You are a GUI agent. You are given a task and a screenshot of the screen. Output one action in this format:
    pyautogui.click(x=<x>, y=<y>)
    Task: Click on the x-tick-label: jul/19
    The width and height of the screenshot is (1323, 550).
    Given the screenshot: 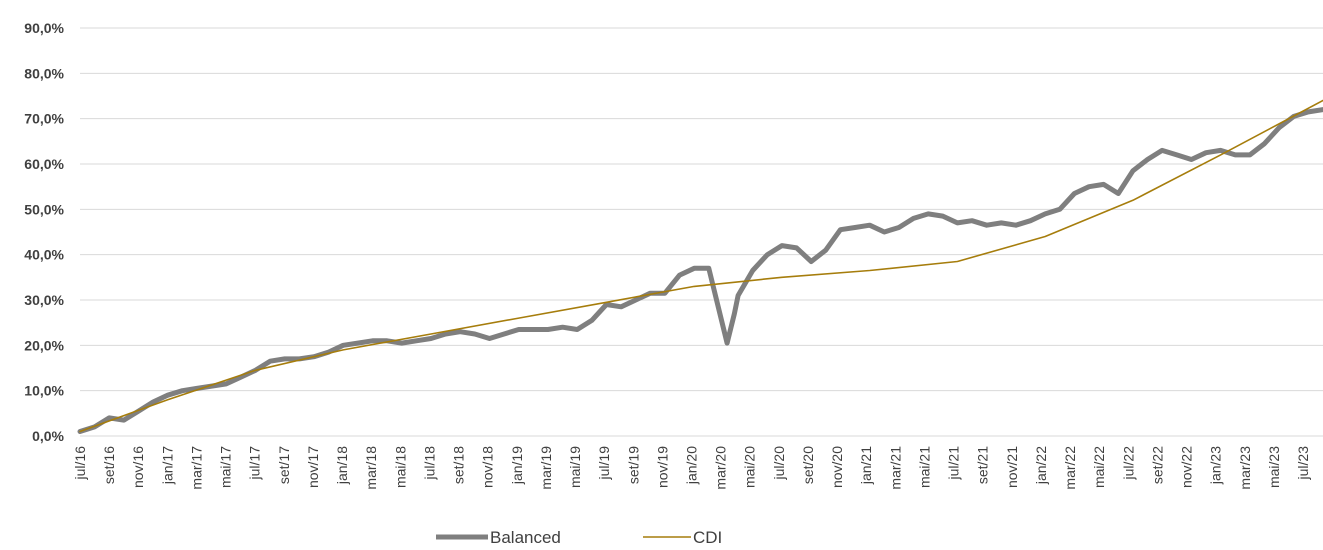 What is the action you would take?
    pyautogui.click(x=604, y=463)
    